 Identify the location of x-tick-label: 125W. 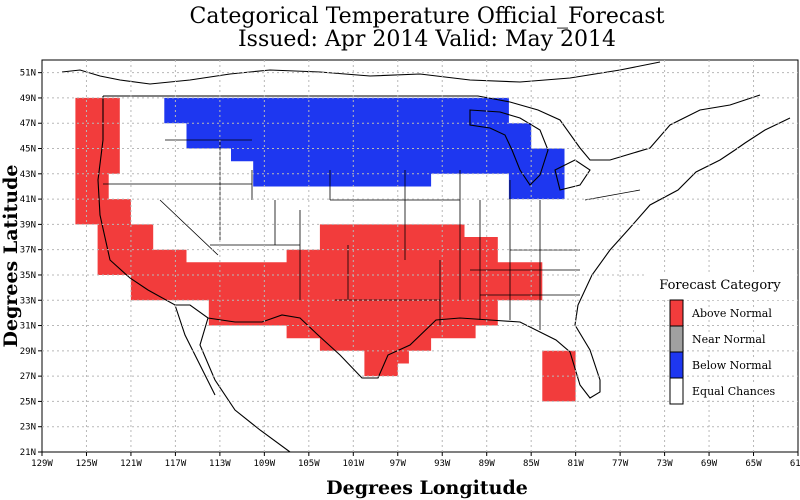
(87, 464).